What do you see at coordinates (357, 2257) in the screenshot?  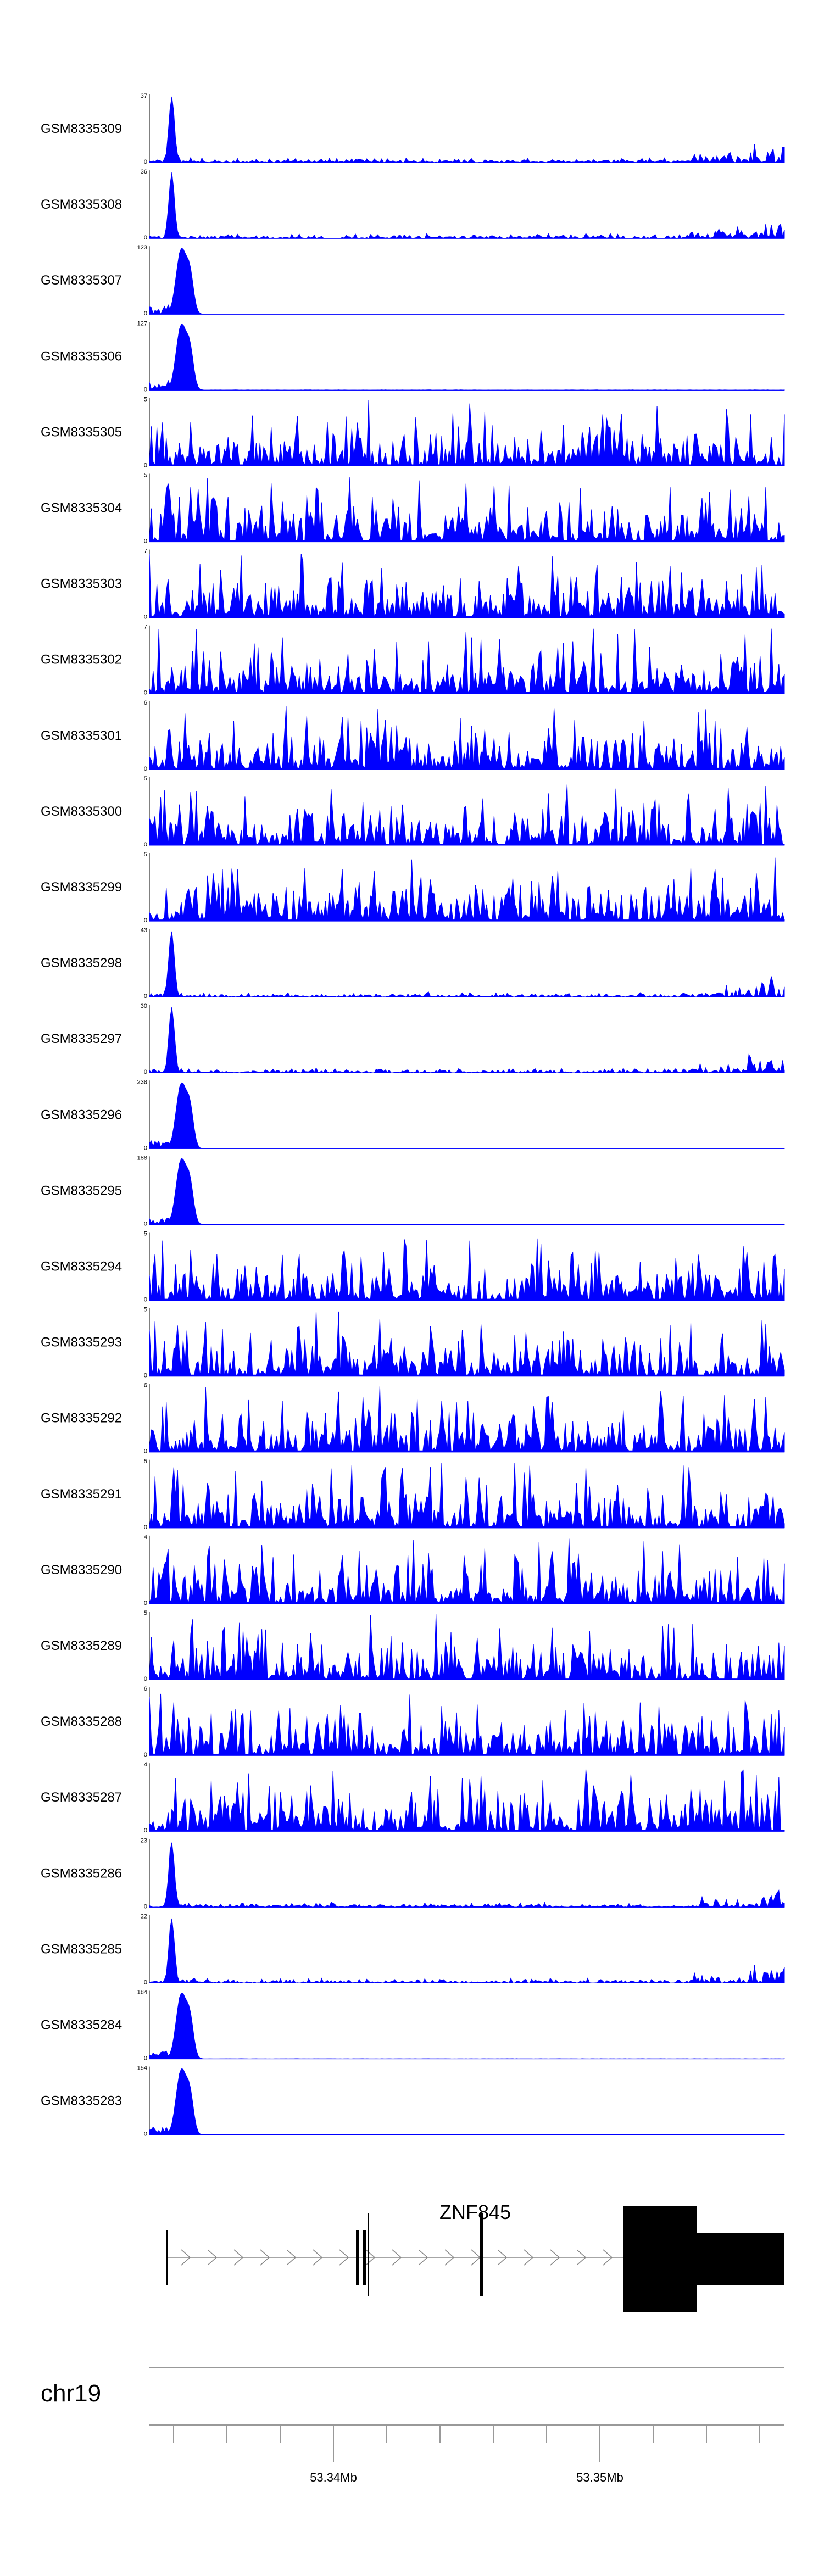 I see `exon` at bounding box center [357, 2257].